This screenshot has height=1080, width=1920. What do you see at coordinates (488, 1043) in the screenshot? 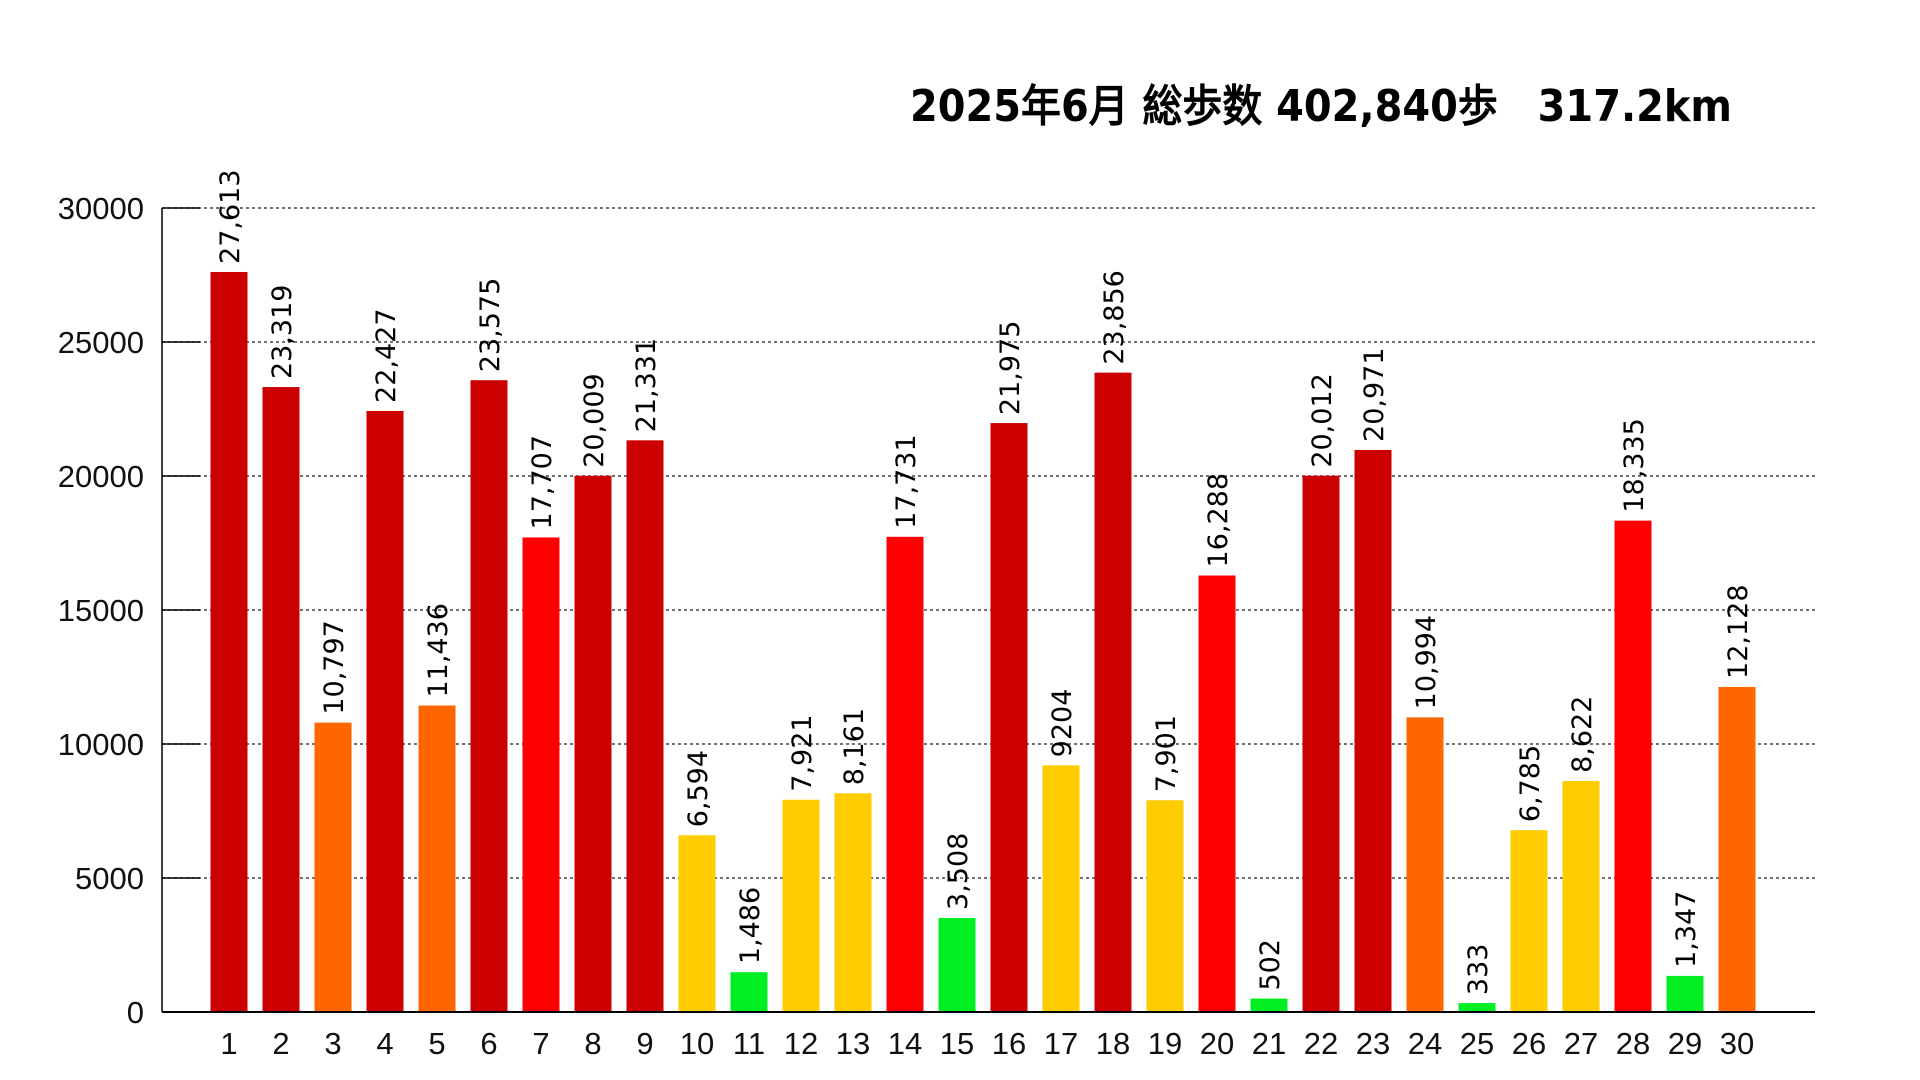
I see `x-tick-label: 6` at bounding box center [488, 1043].